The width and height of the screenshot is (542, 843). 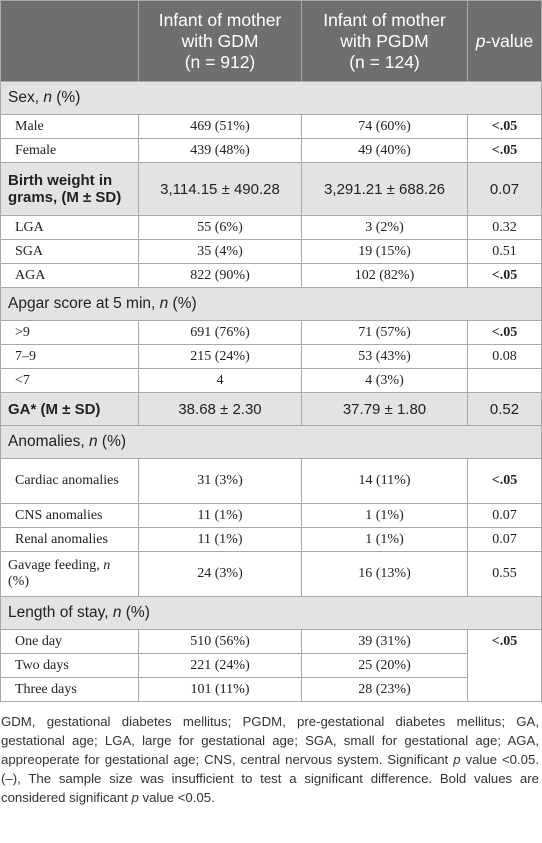 What do you see at coordinates (384, 227) in the screenshot?
I see `pgdm-value: 3 (2%)` at bounding box center [384, 227].